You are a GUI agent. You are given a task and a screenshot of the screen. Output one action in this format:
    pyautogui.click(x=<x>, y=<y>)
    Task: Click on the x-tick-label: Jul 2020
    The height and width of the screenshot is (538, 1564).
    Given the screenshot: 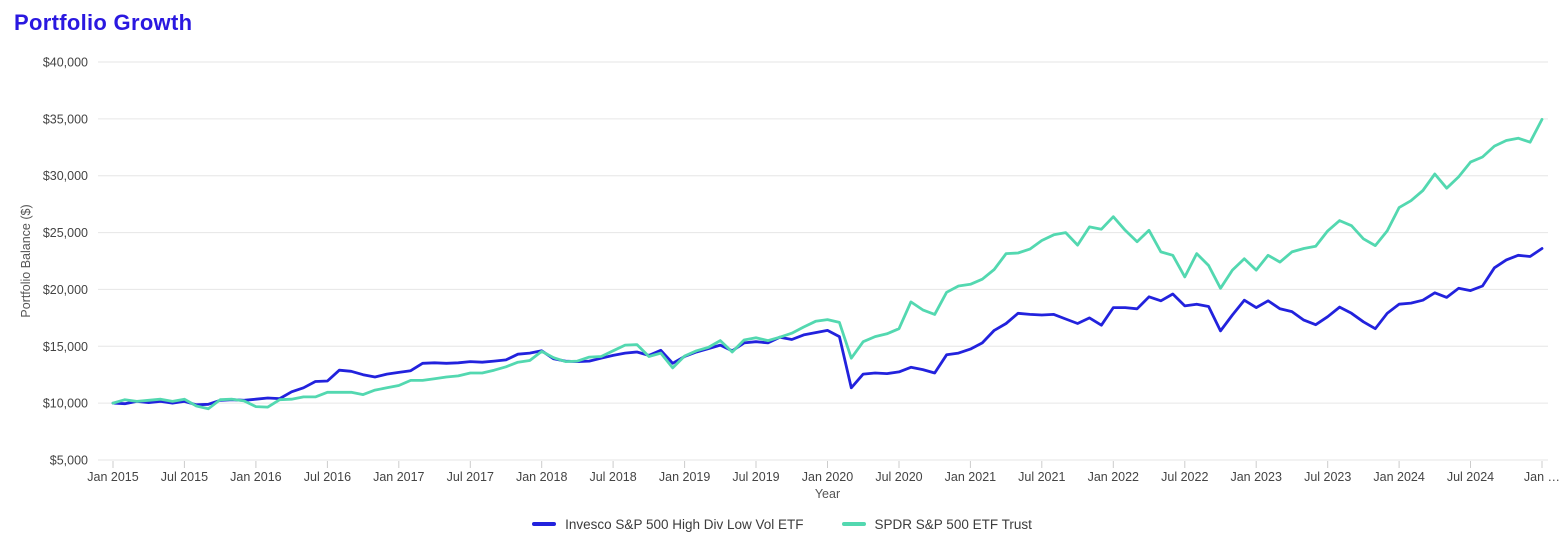 What is the action you would take?
    pyautogui.click(x=898, y=477)
    